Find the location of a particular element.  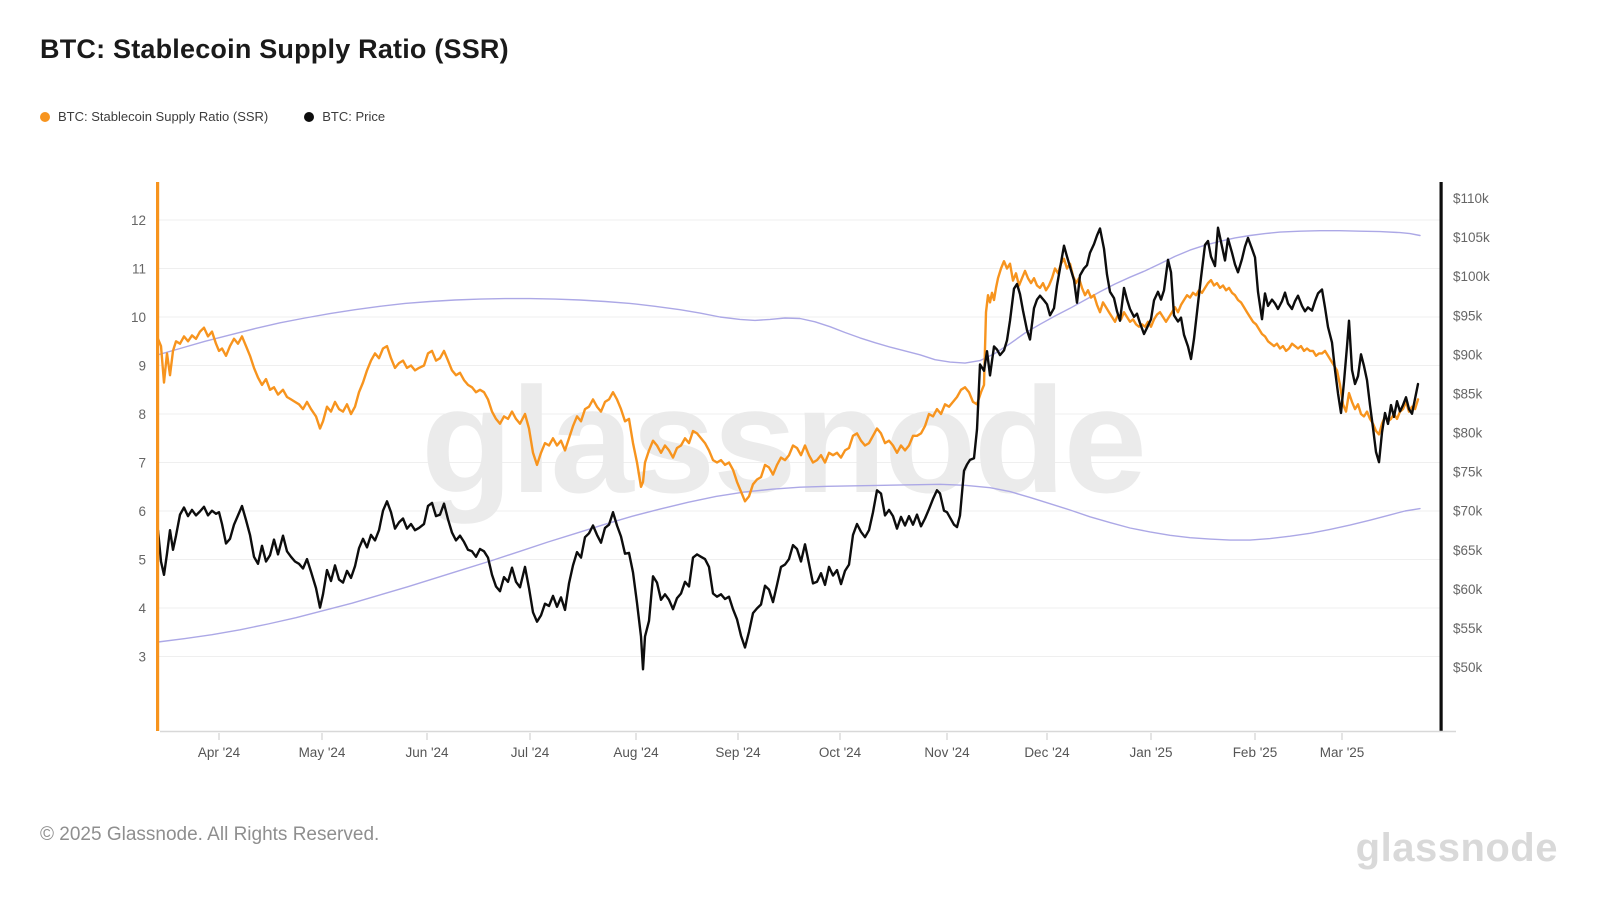

right-axis-tick-label: $90k is located at coordinates (1468, 354).